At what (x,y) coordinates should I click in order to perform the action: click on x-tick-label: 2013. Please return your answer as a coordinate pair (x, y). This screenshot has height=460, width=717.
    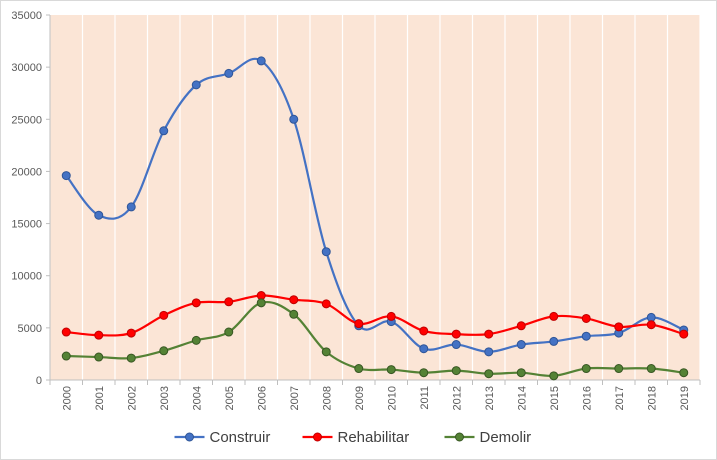
    Looking at the image, I should click on (490, 398).